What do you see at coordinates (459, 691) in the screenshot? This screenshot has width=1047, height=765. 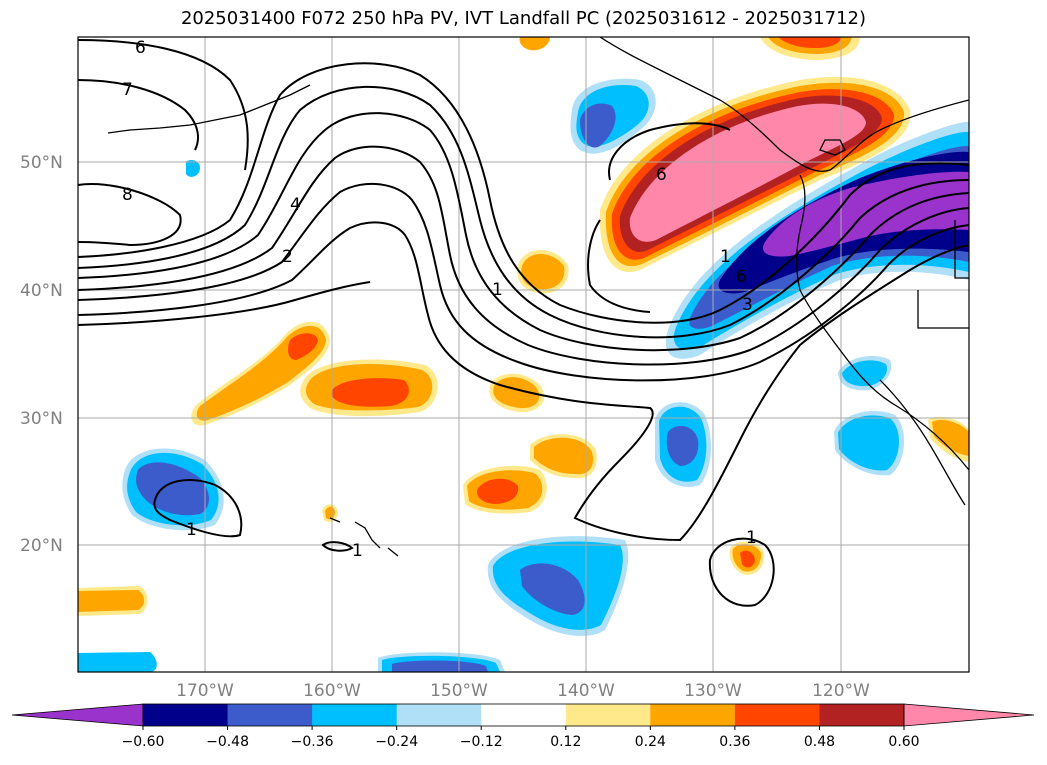 I see `lon-label: 150°W` at bounding box center [459, 691].